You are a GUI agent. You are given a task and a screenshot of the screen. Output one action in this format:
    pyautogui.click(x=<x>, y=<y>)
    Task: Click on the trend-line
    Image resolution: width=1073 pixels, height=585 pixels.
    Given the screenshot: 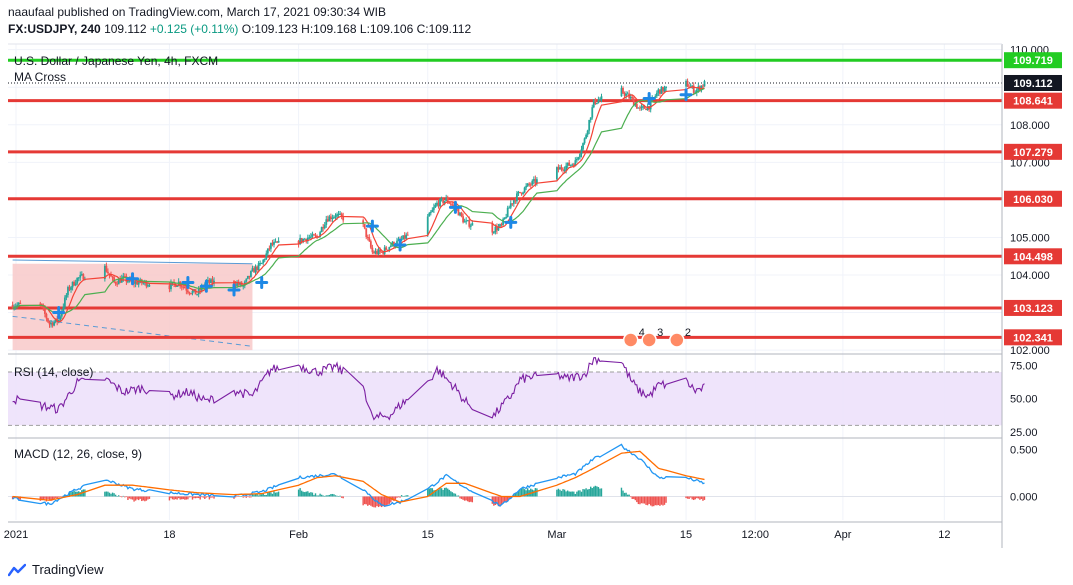 What is the action you would take?
    pyautogui.click(x=132, y=262)
    